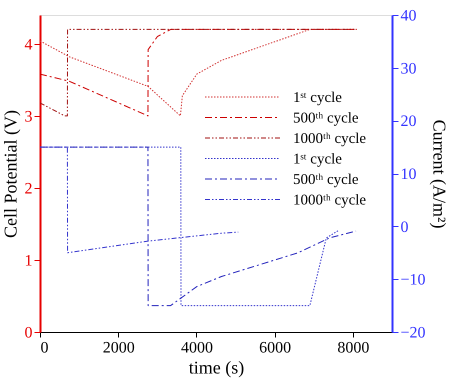  Describe the element at coordinates (10, 174) in the screenshot. I see `y-axis-title: Cell Potential (V)` at that location.